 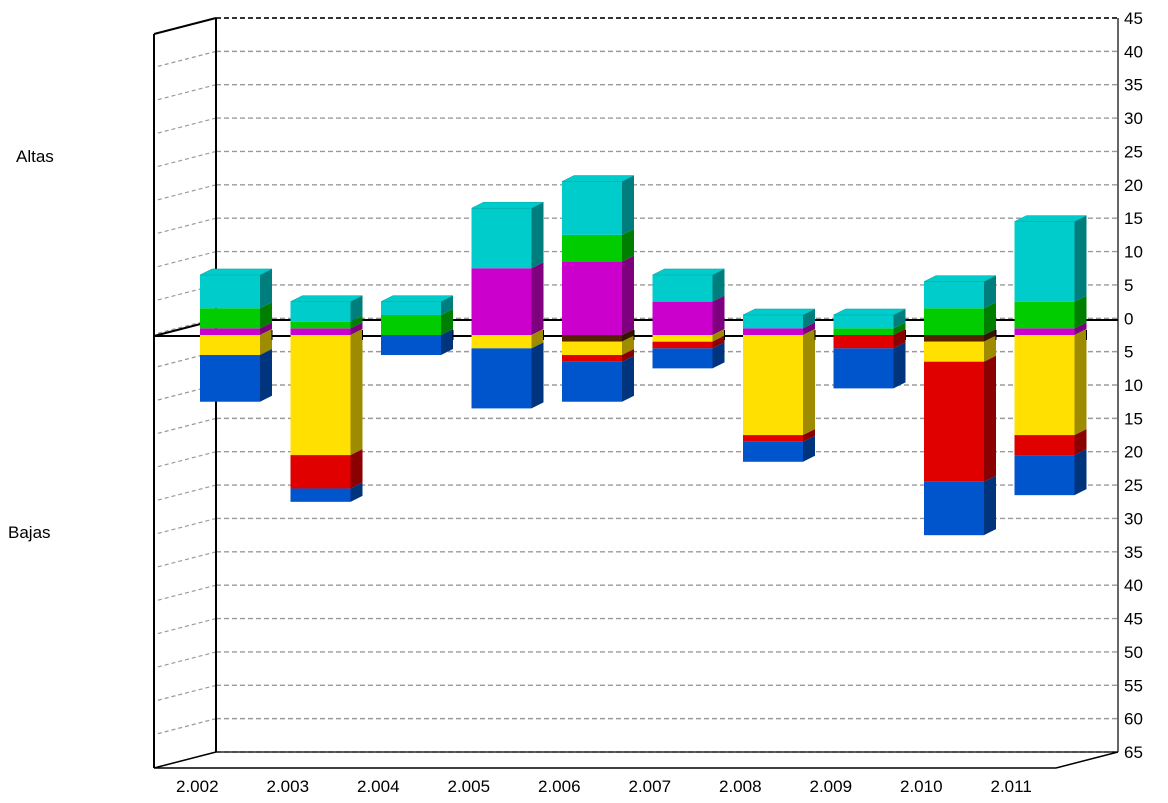 I want to click on x-tick-label: 2.008, so click(x=740, y=786).